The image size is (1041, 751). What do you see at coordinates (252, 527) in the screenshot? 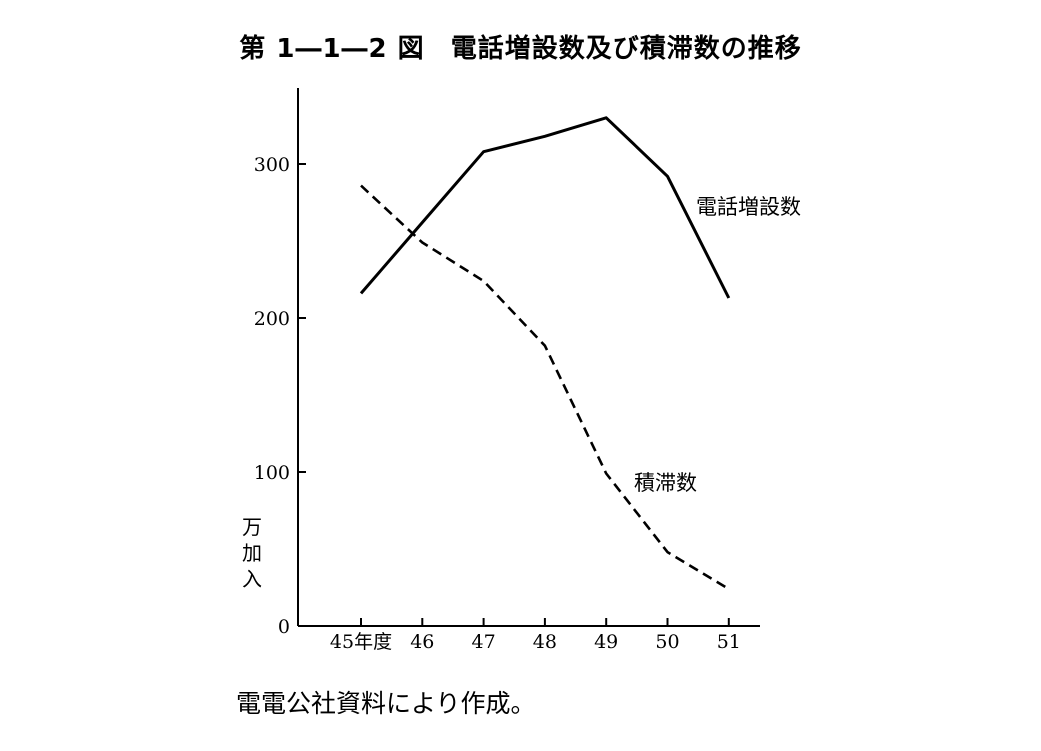
I see `y-axis-label-char: 万` at bounding box center [252, 527].